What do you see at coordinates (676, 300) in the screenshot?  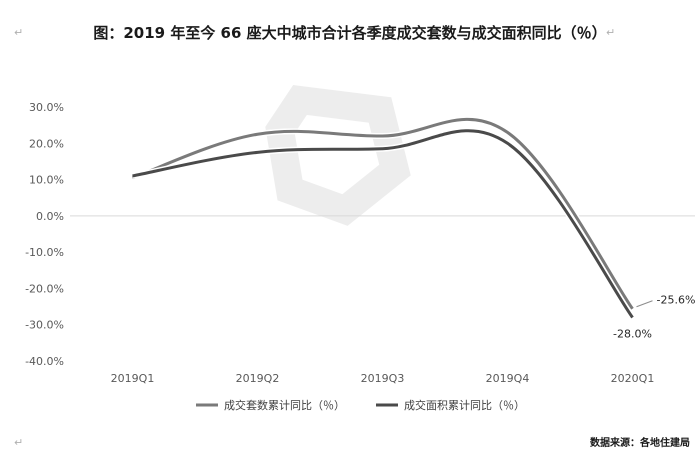 I see `data-label: -25.6%` at bounding box center [676, 300].